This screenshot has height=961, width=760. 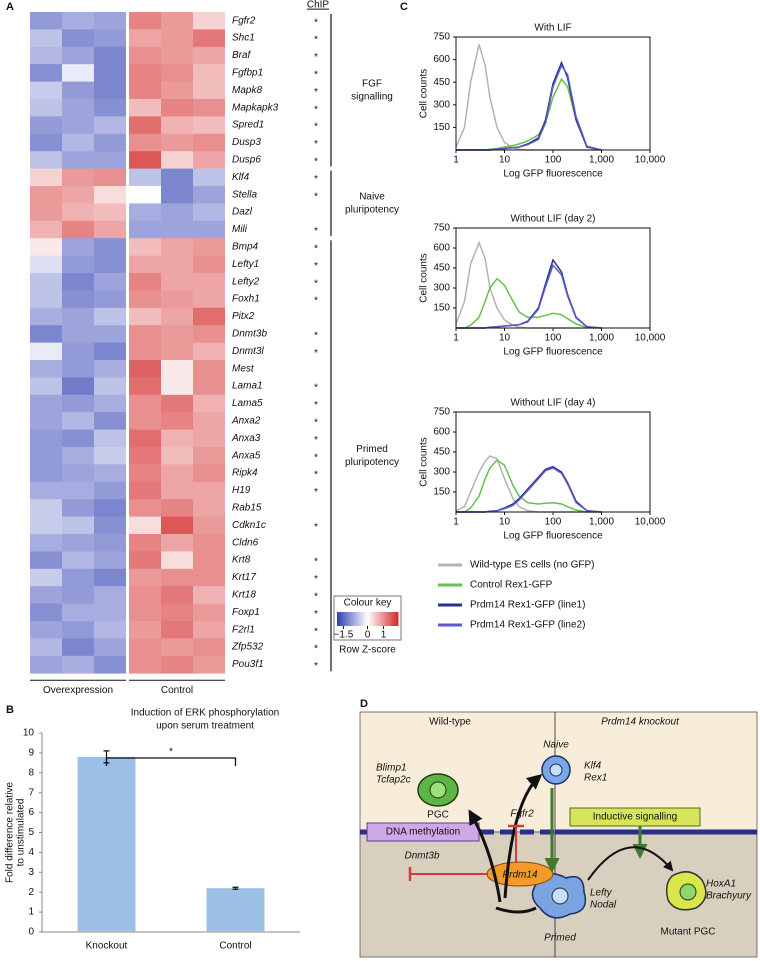 What do you see at coordinates (241, 177) in the screenshot?
I see `gene-label: Klf4` at bounding box center [241, 177].